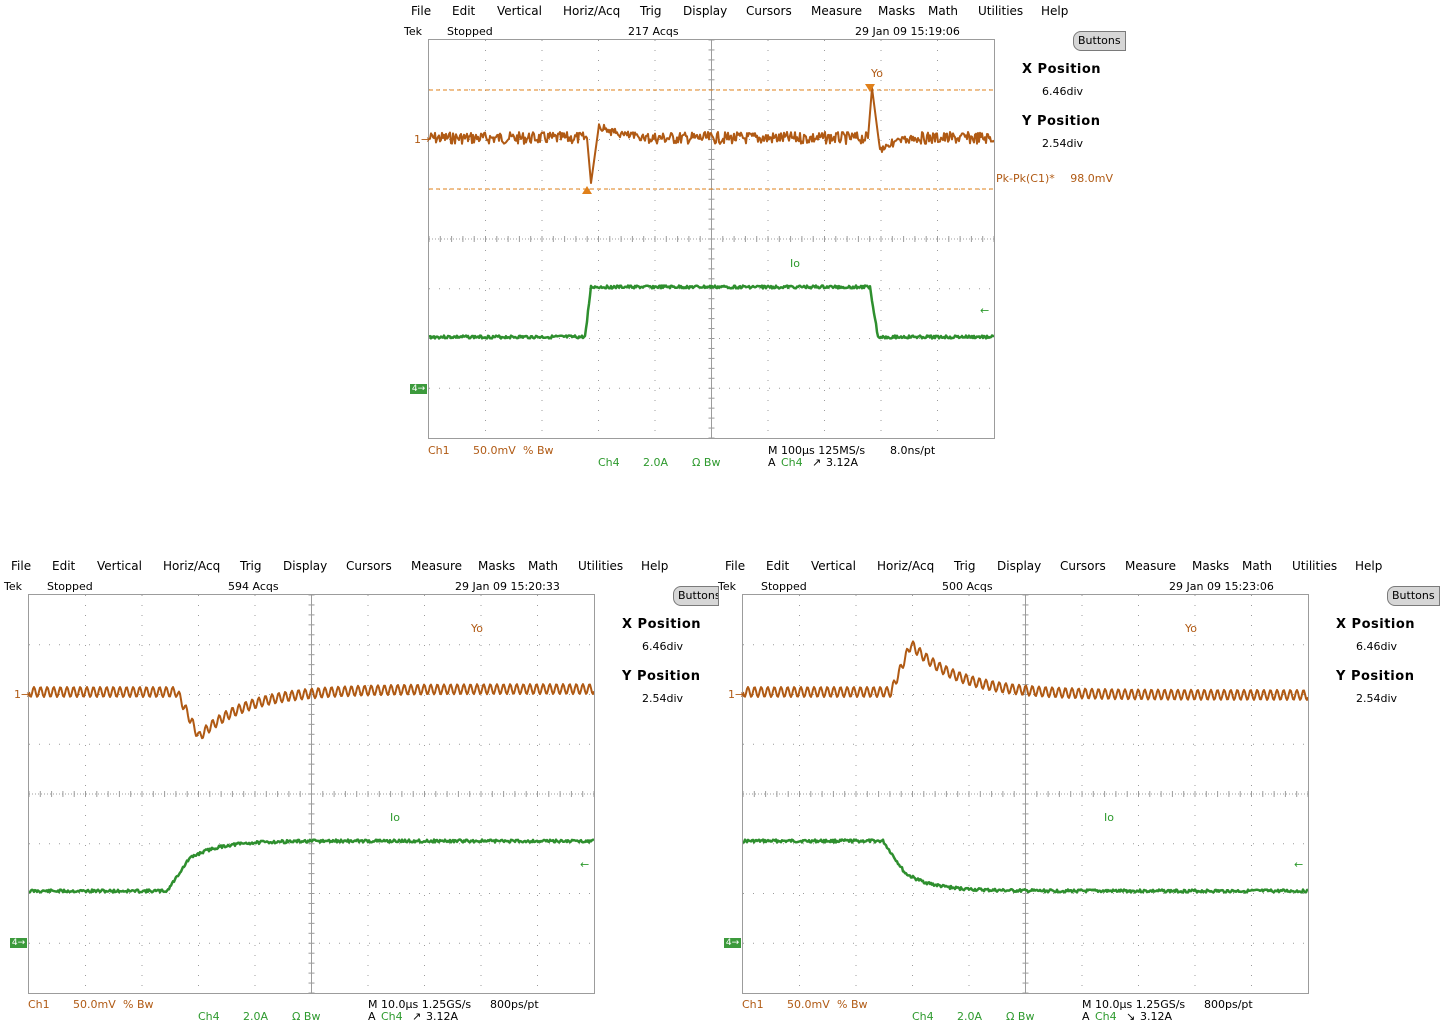  I want to click on timestamp: 29 Jan 09 15:23:06, so click(1221, 586).